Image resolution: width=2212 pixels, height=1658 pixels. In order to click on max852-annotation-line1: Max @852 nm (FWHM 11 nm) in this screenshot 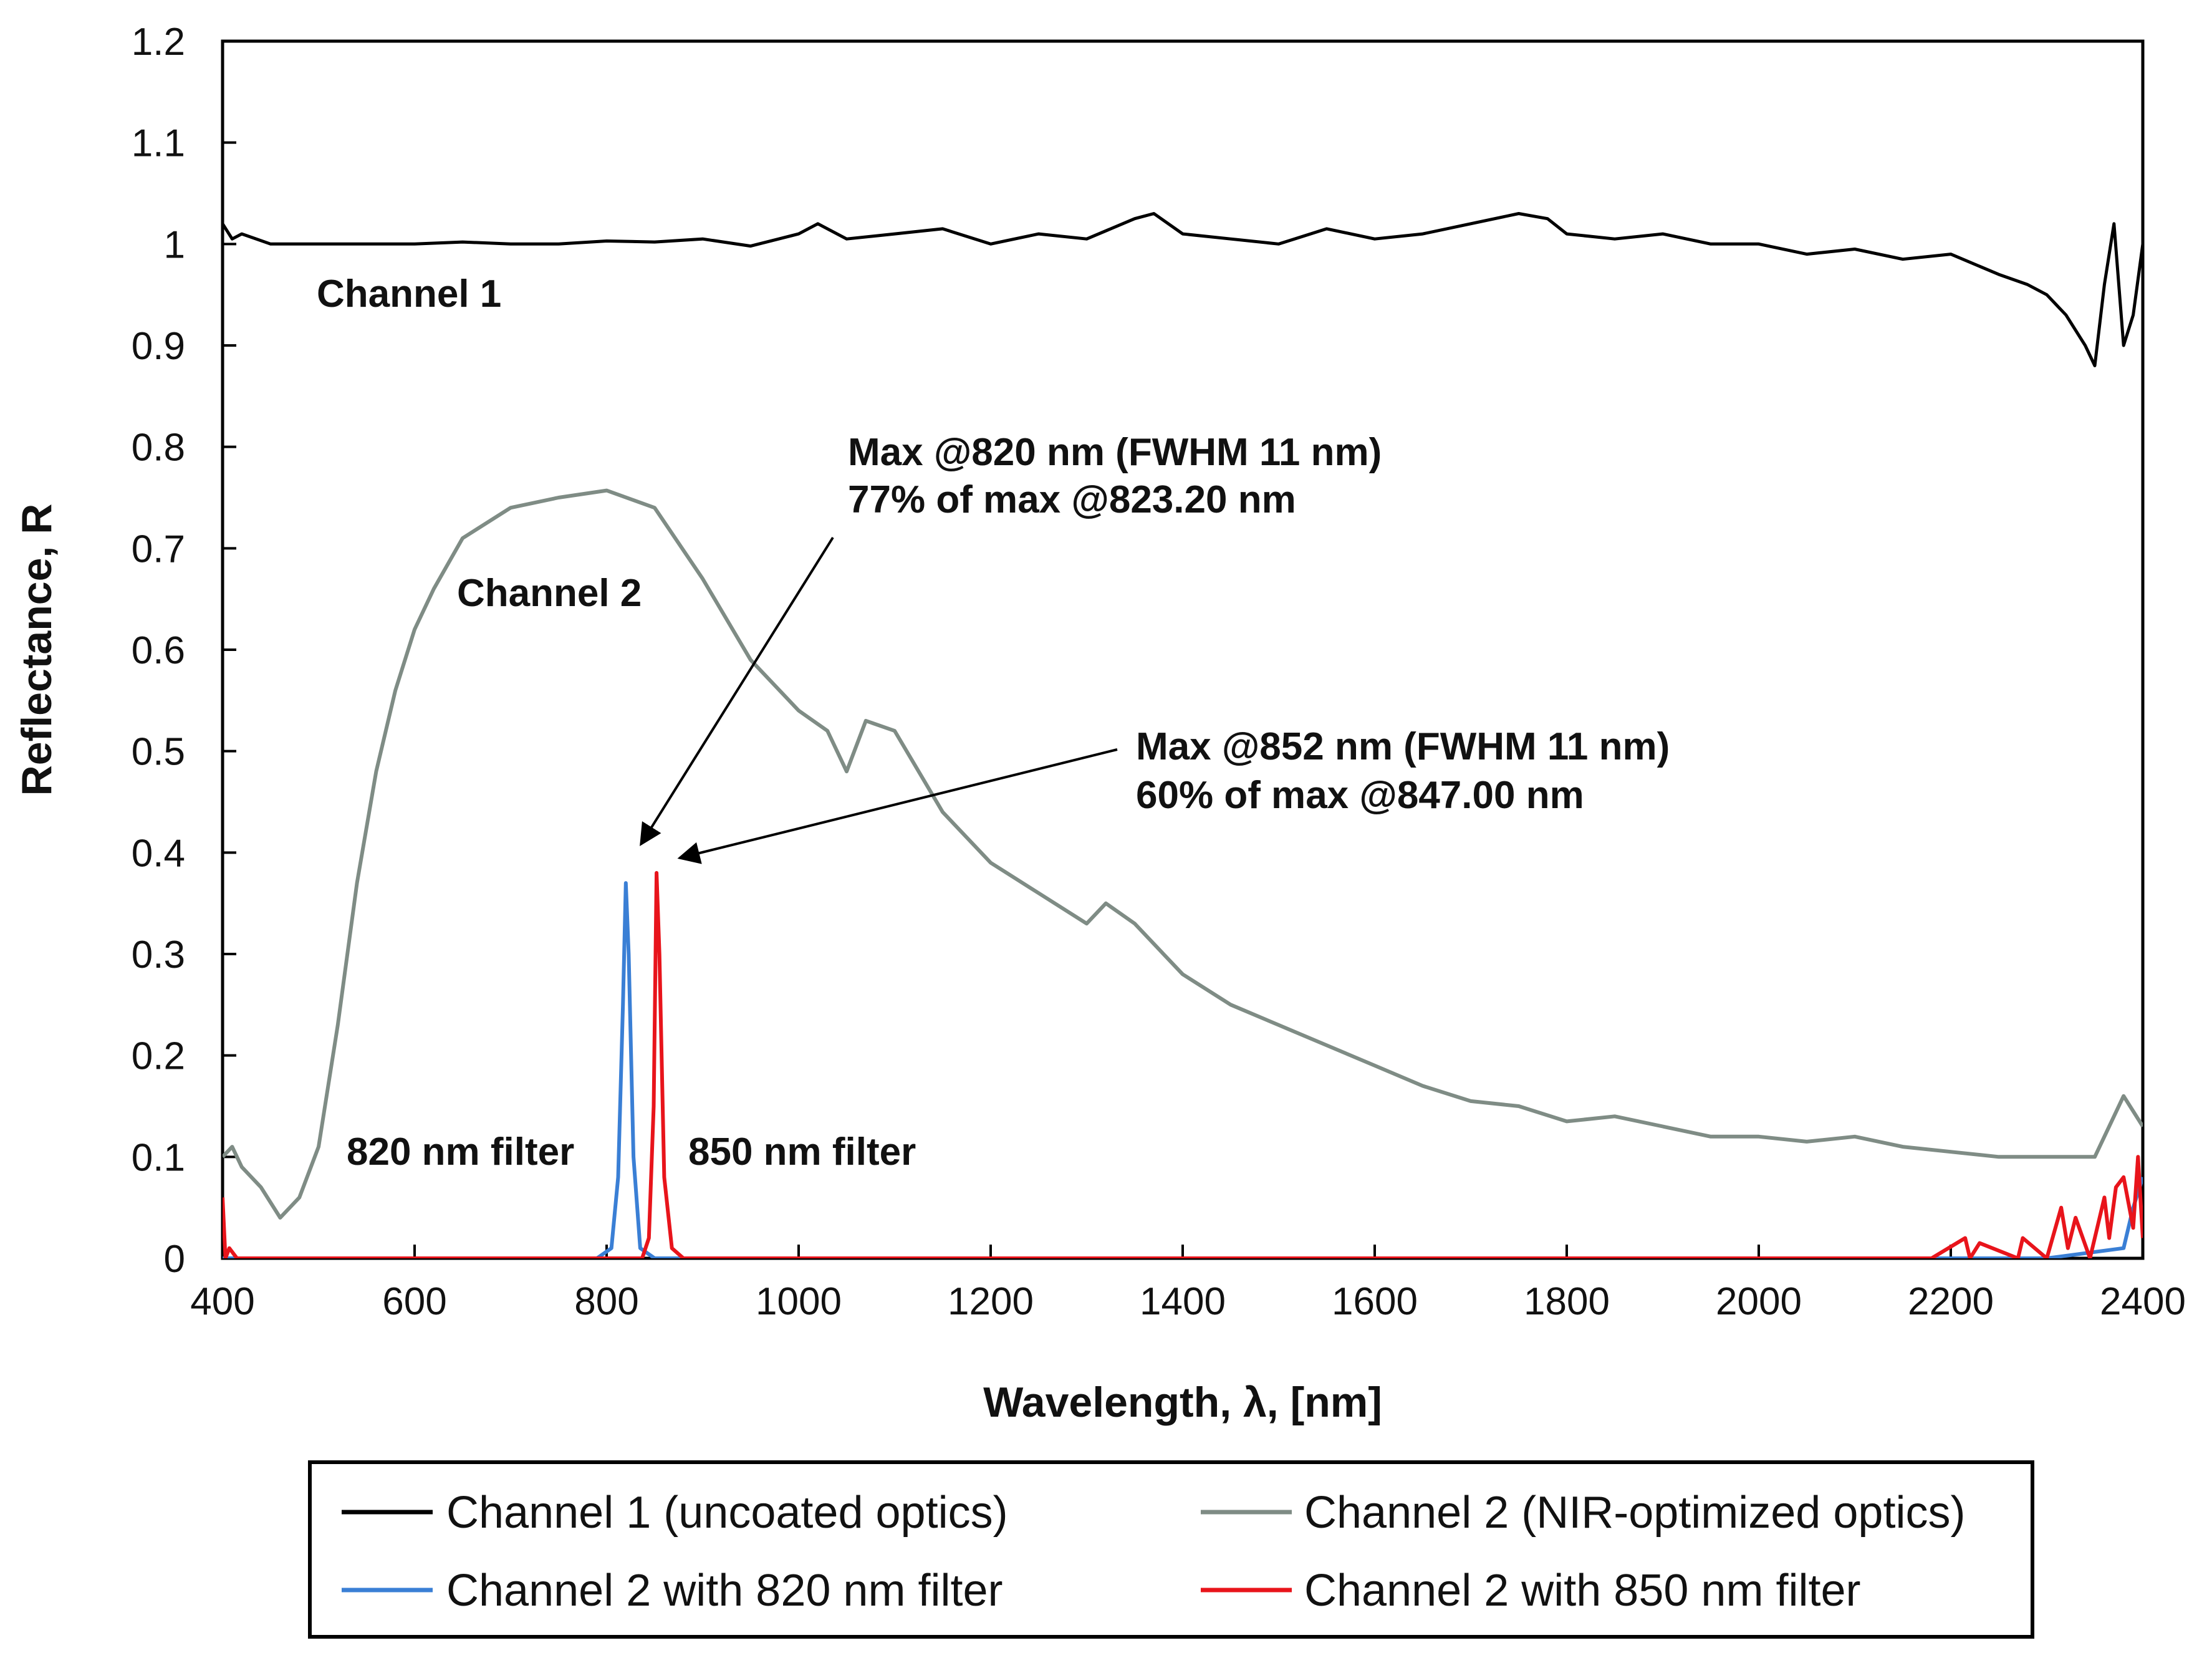, I will do `click(1403, 747)`.